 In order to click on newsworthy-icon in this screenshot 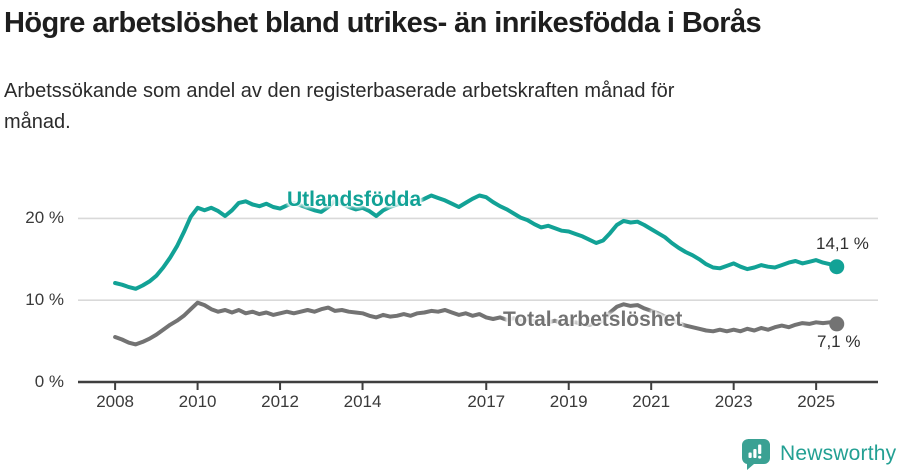, I will do `click(756, 454)`.